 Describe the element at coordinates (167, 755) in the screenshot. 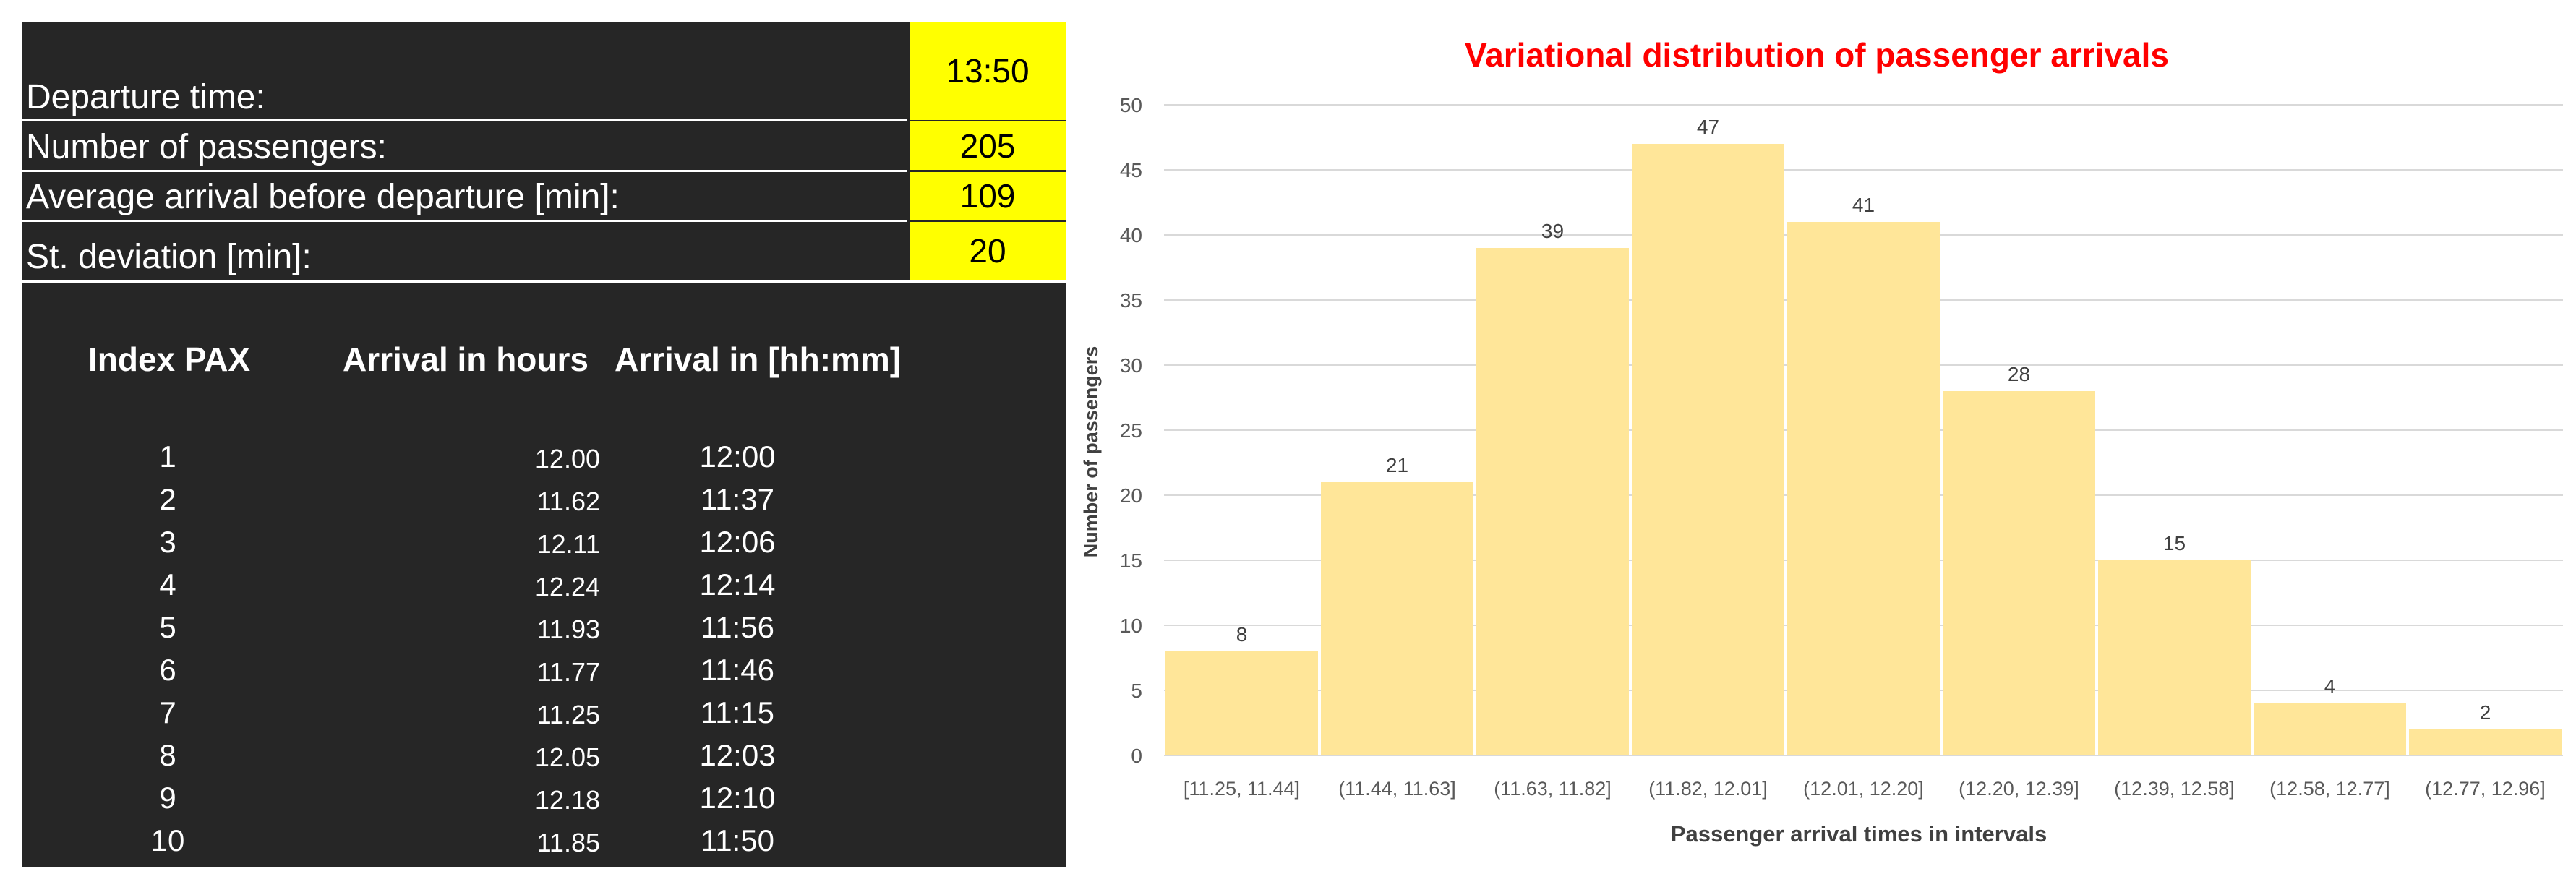

I see `cell-index: 8` at that location.